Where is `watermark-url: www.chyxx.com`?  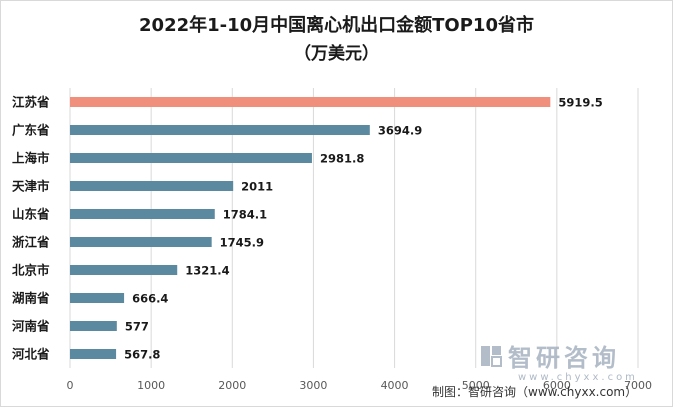
watermark-url: www.chyxx.com is located at coordinates (578, 377).